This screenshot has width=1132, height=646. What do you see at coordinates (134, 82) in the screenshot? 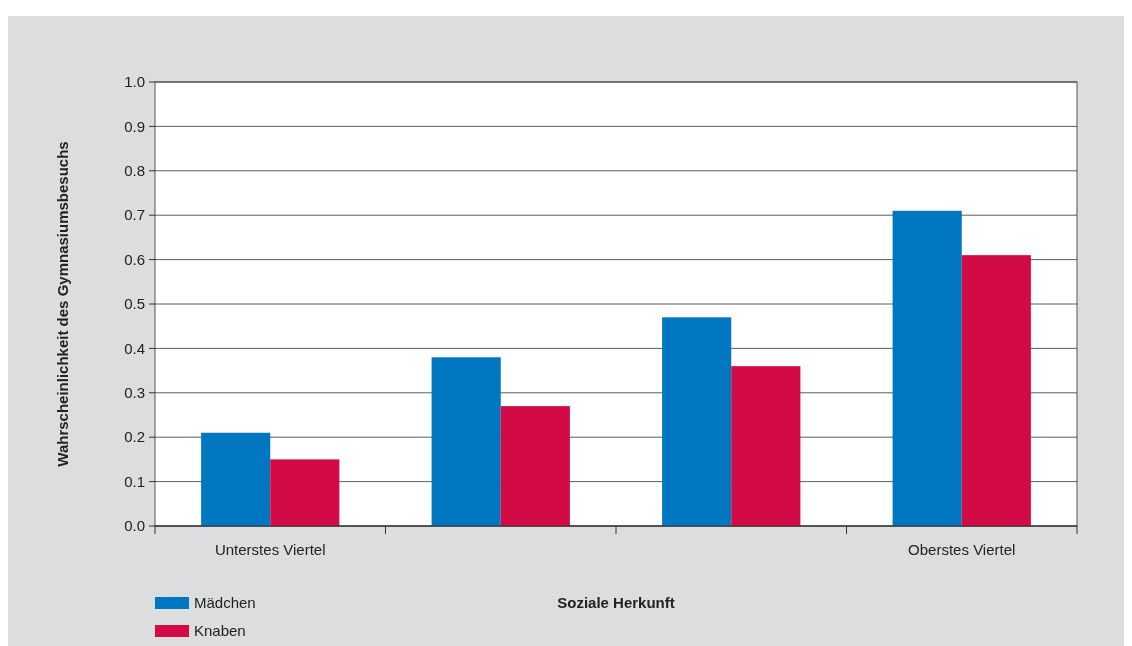
I see `y-tick-label: 1.0` at bounding box center [134, 82].